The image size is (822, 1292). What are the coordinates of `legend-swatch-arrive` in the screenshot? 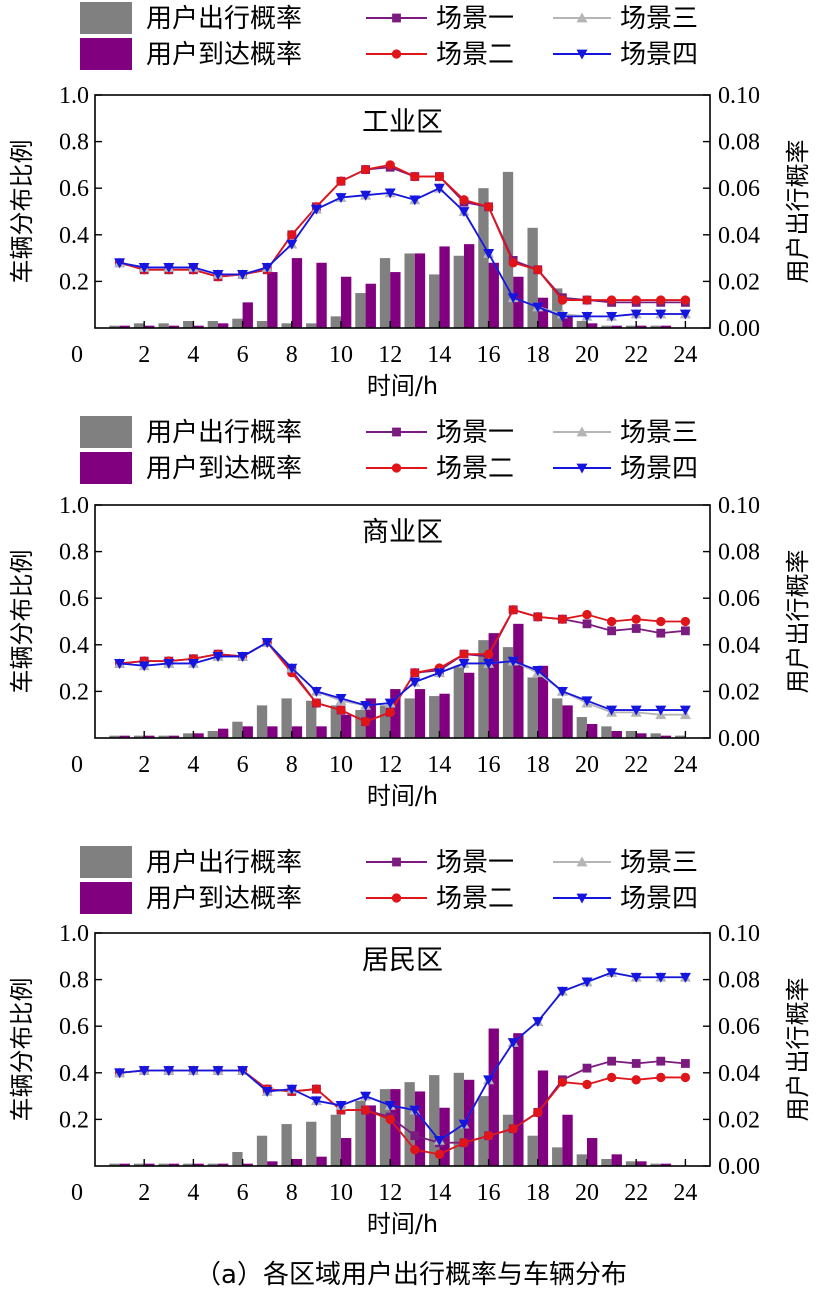 It's located at (106, 898).